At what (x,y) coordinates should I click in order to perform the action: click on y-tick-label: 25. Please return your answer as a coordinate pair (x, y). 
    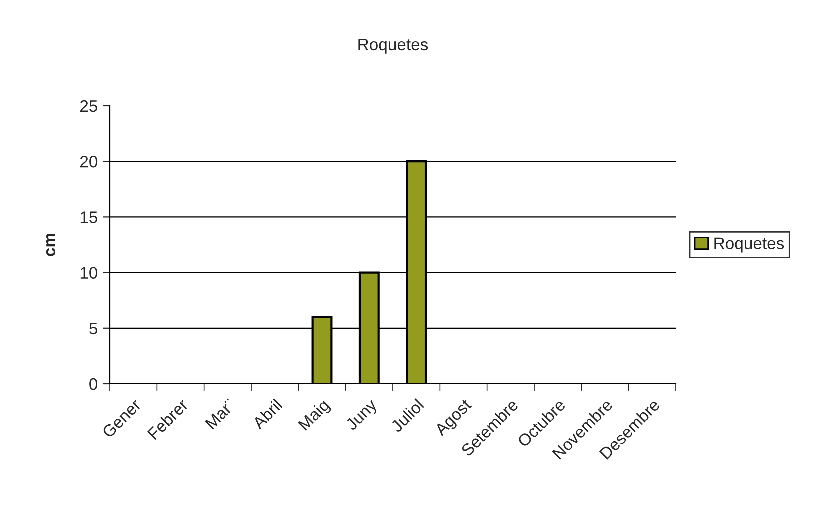
    Looking at the image, I should click on (89, 106).